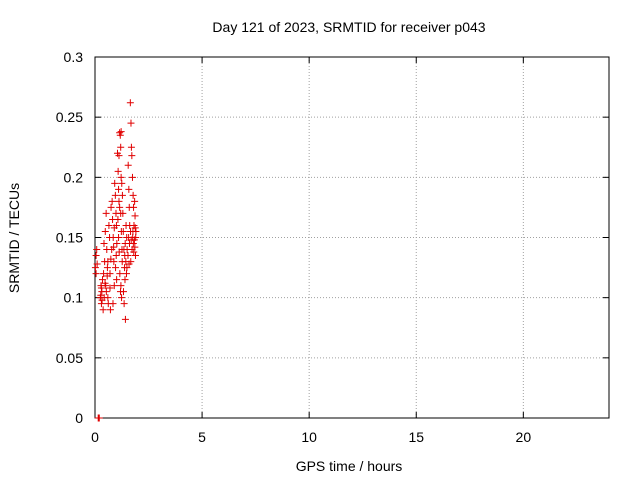  I want to click on data-points, so click(115, 260).